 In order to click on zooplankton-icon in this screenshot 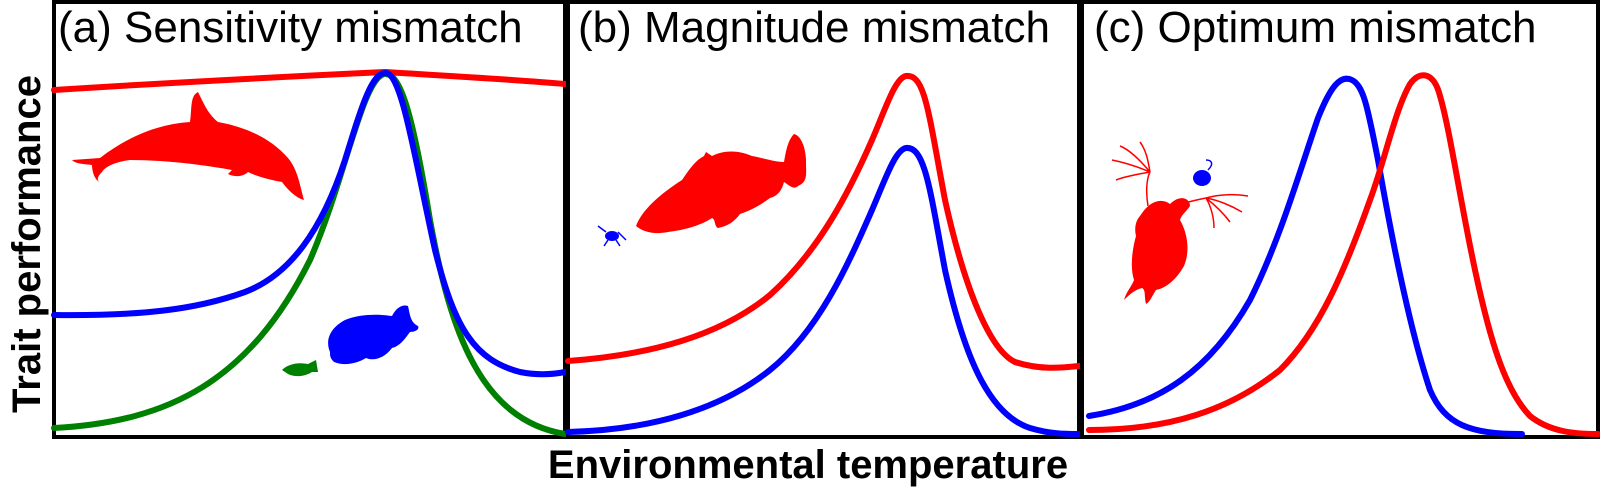, I will do `click(1180, 222)`.